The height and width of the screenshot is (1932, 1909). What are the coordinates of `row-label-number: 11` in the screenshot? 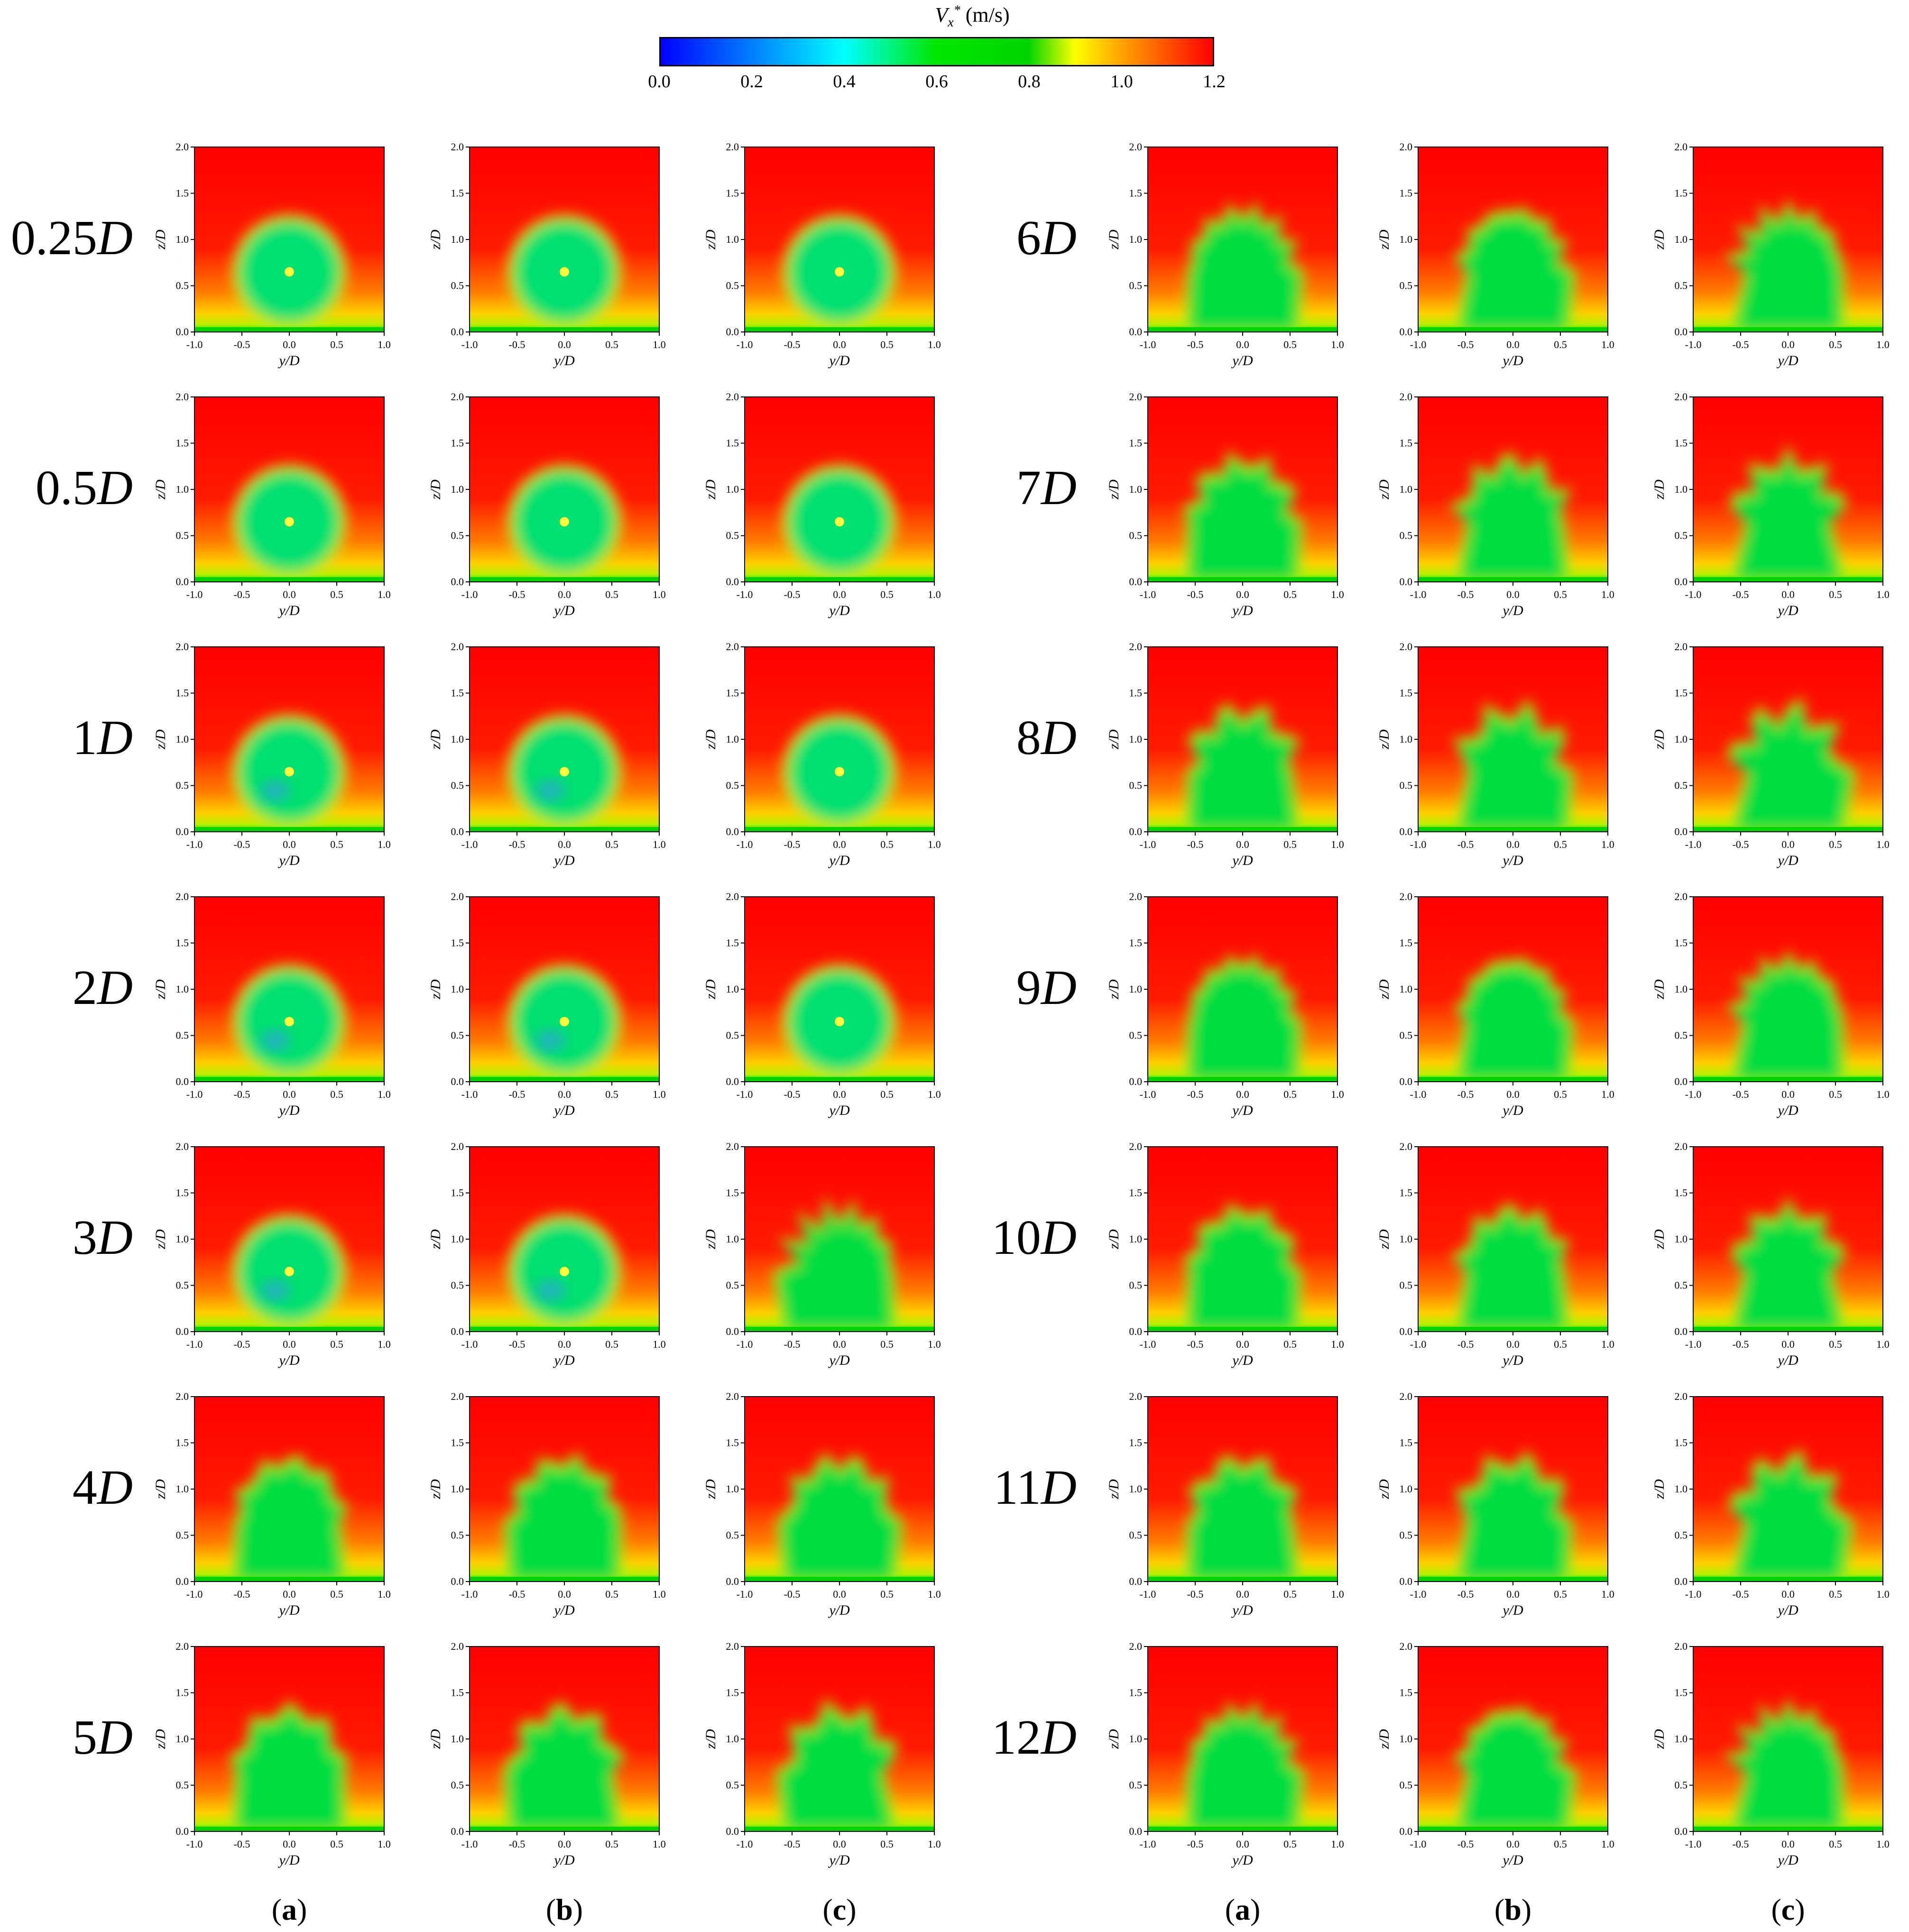 It's located at (1017, 1487).